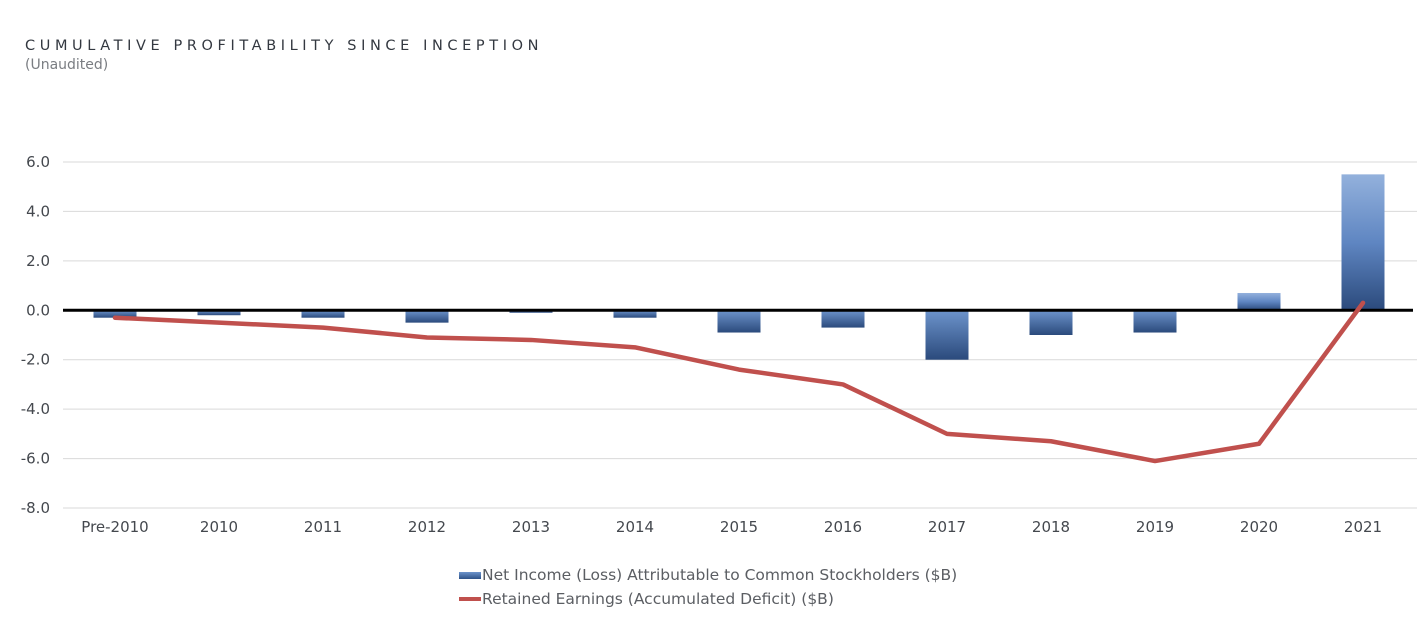  I want to click on line-swatch-icon, so click(470, 599).